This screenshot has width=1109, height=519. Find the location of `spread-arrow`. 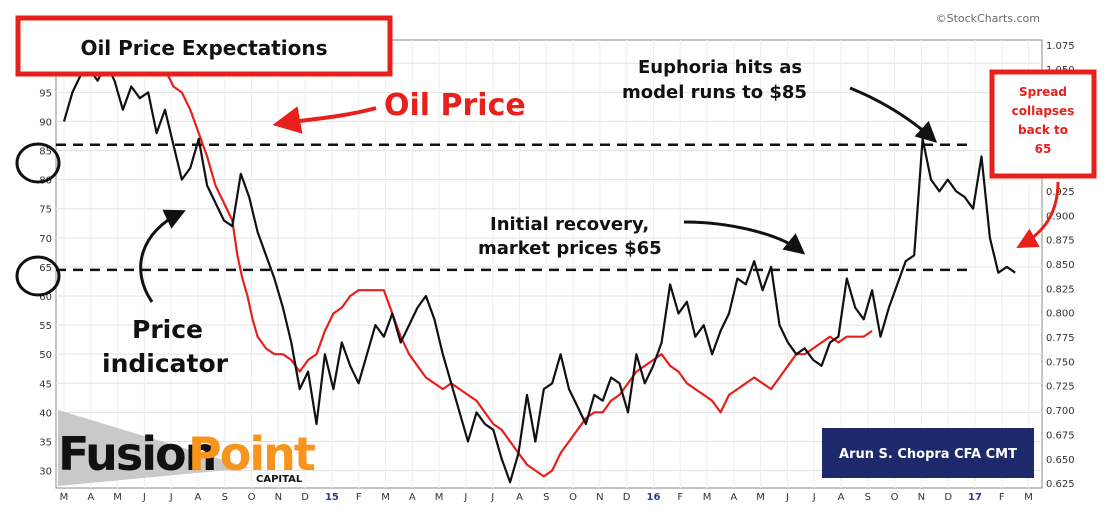

spread-arrow is located at coordinates (1038, 215).